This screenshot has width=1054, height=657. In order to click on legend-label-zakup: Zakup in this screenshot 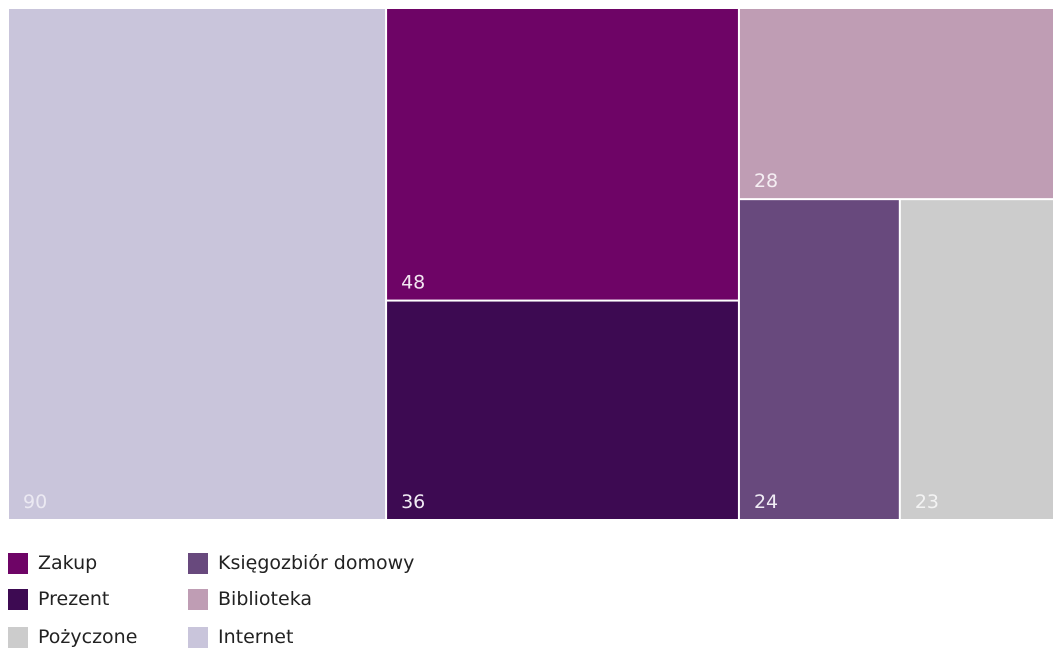, I will do `click(68, 563)`.